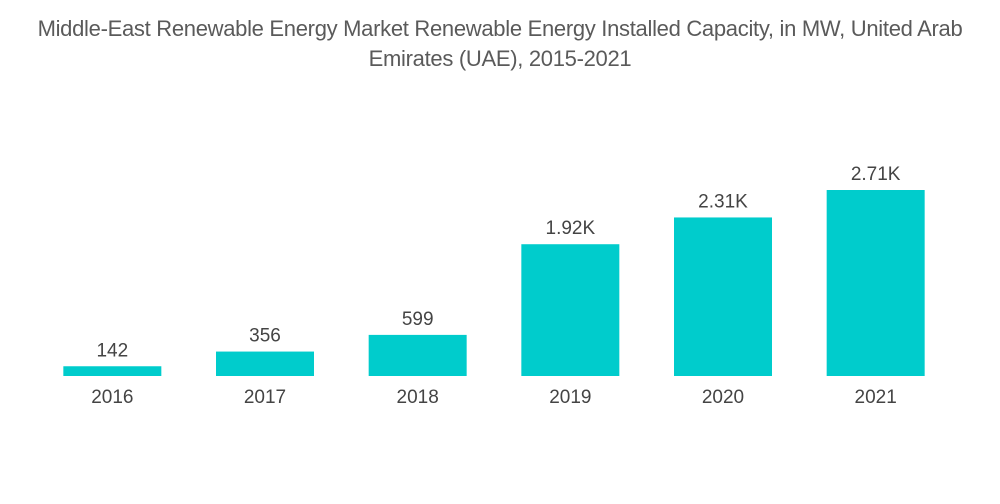  Describe the element at coordinates (875, 283) in the screenshot. I see `bar-2021` at that location.